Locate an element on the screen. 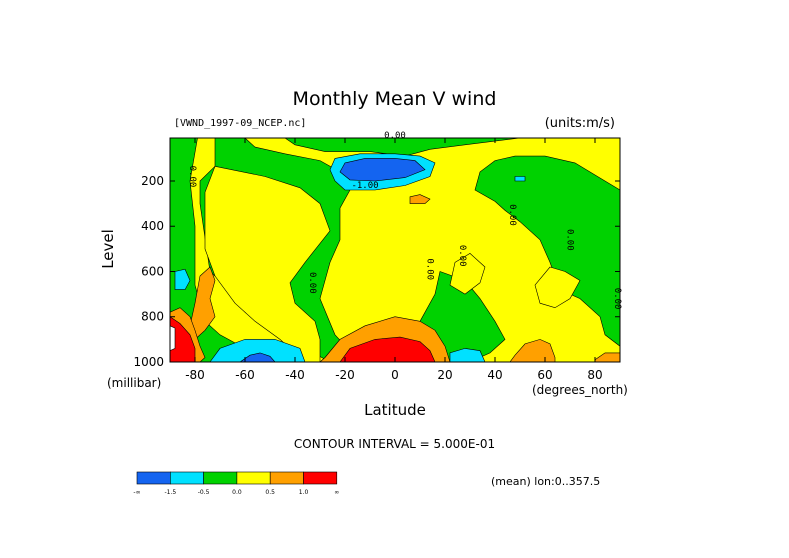  colorbar-label: 0.5 is located at coordinates (270, 492).